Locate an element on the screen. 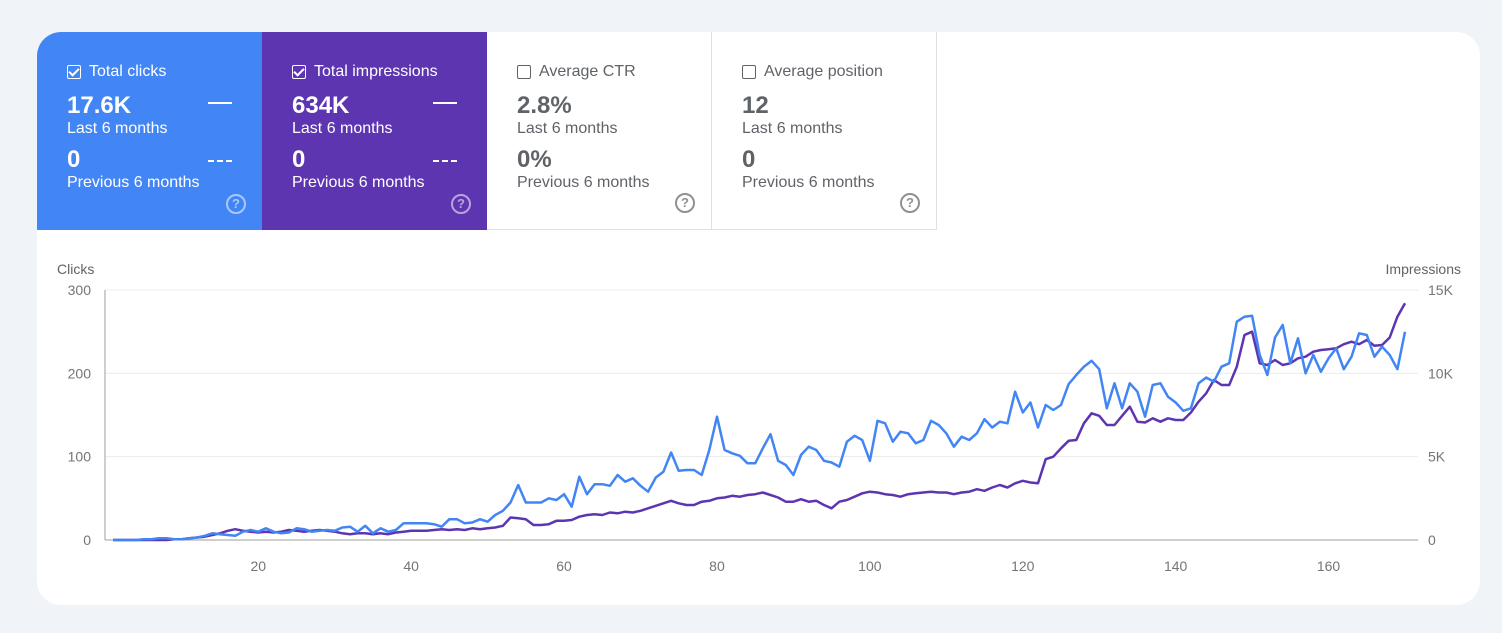 The height and width of the screenshot is (633, 1502). metric-toggle: Average position is located at coordinates (839, 72).